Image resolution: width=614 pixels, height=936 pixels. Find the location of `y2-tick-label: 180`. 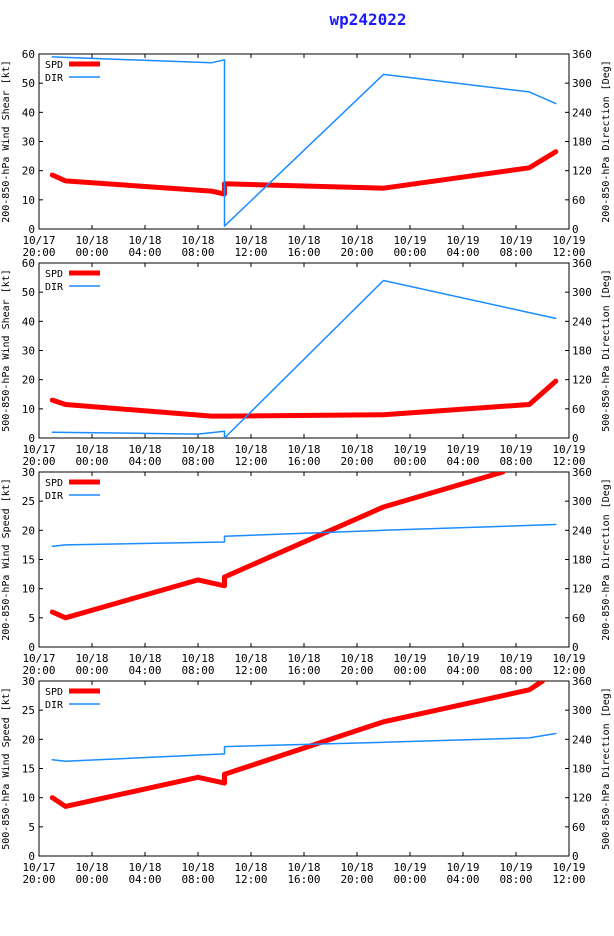

y2-tick-label: 180 is located at coordinates (582, 560).